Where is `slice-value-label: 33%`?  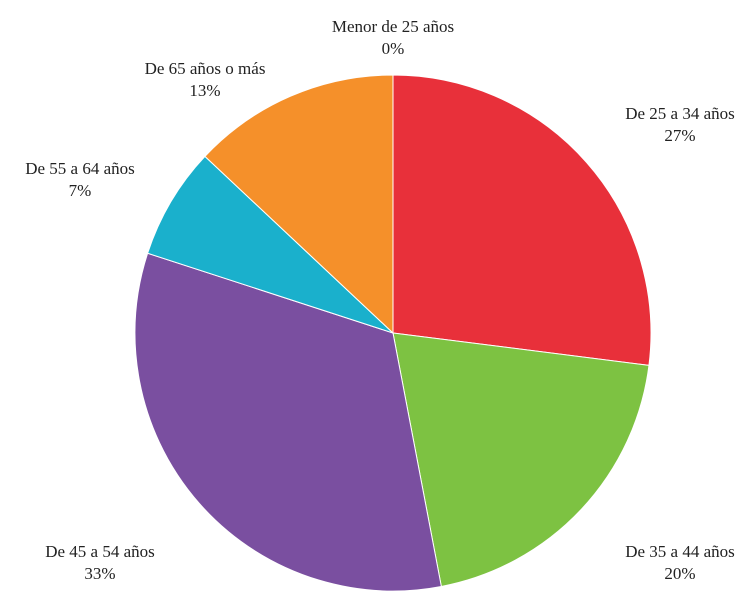 slice-value-label: 33% is located at coordinates (99, 573).